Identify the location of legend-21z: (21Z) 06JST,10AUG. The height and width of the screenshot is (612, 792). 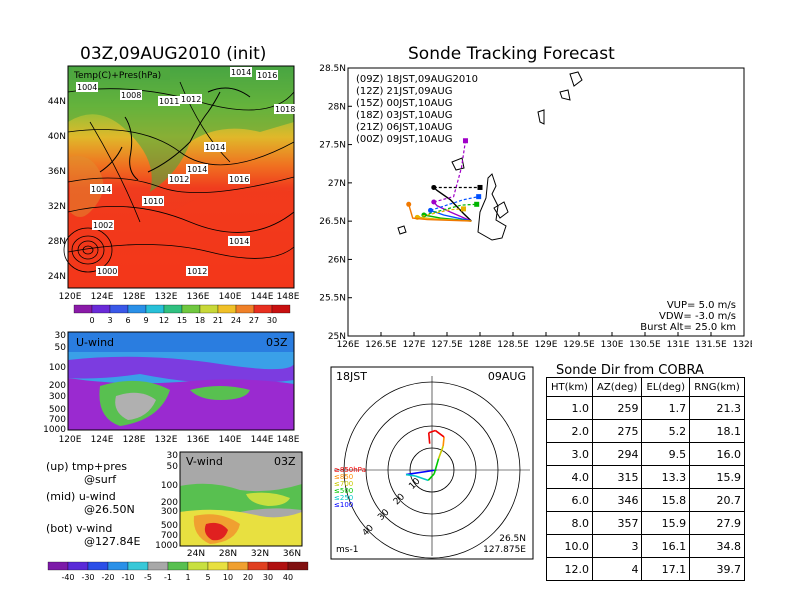
(404, 127).